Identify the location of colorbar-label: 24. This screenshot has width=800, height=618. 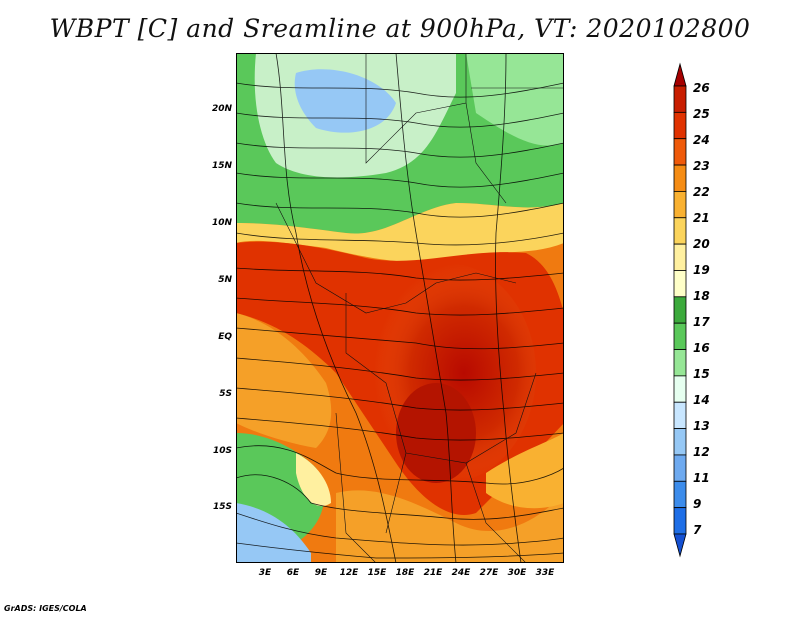
(701, 140).